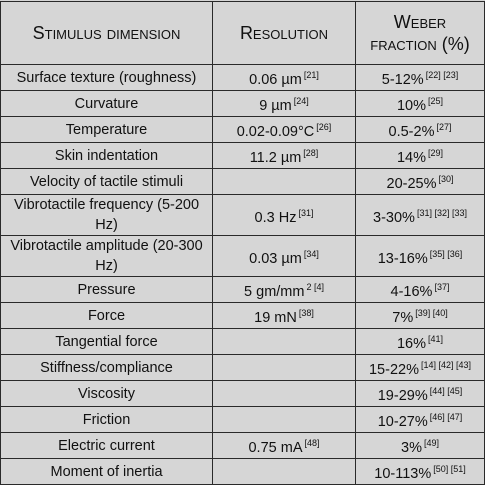 The height and width of the screenshot is (485, 485). What do you see at coordinates (393, 370) in the screenshot?
I see `cell-text: 15-22%` at bounding box center [393, 370].